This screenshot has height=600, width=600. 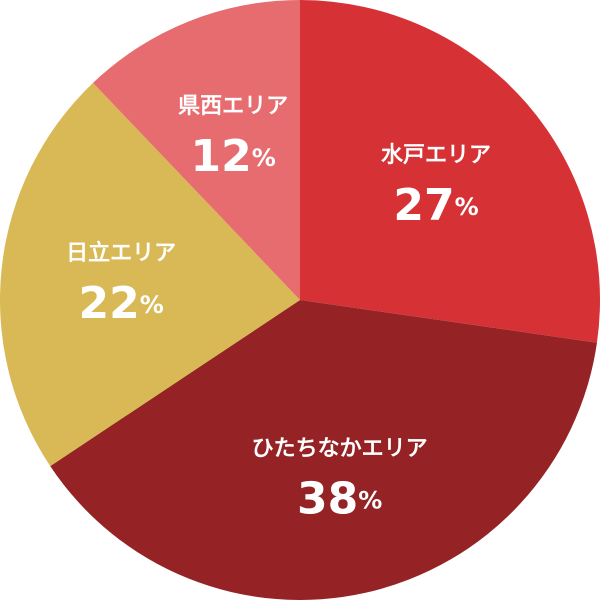 What do you see at coordinates (121, 253) in the screenshot?
I see `slice-label: 日立エリア` at bounding box center [121, 253].